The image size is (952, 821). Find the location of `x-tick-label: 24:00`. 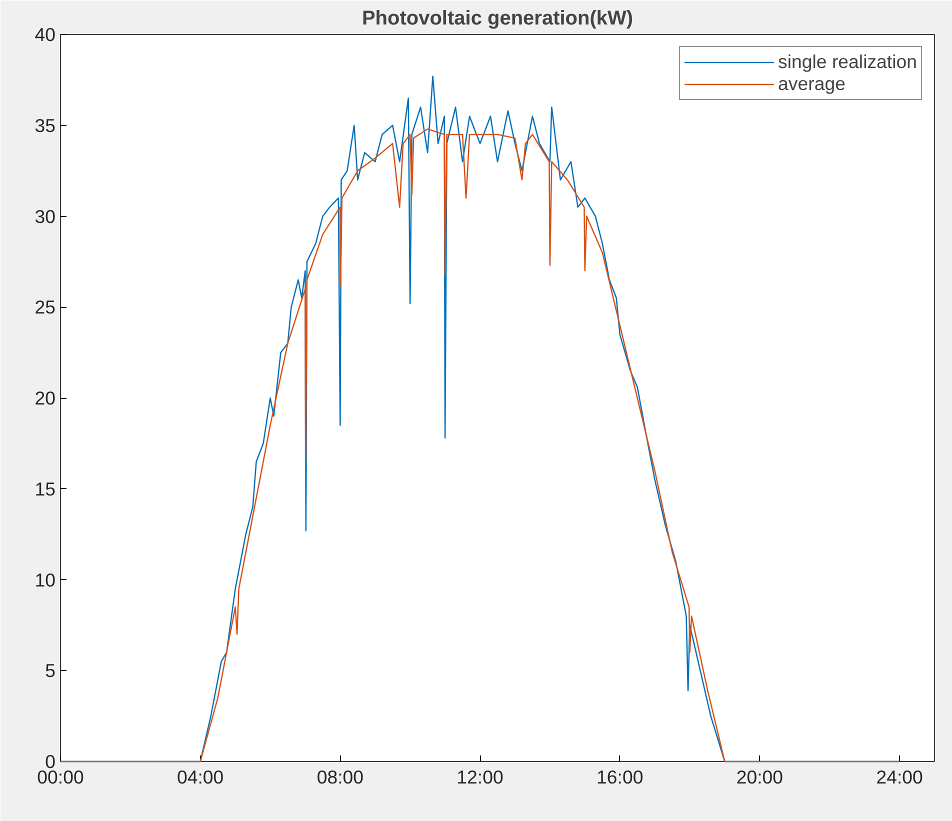

x-tick-label: 24:00 is located at coordinates (899, 777).